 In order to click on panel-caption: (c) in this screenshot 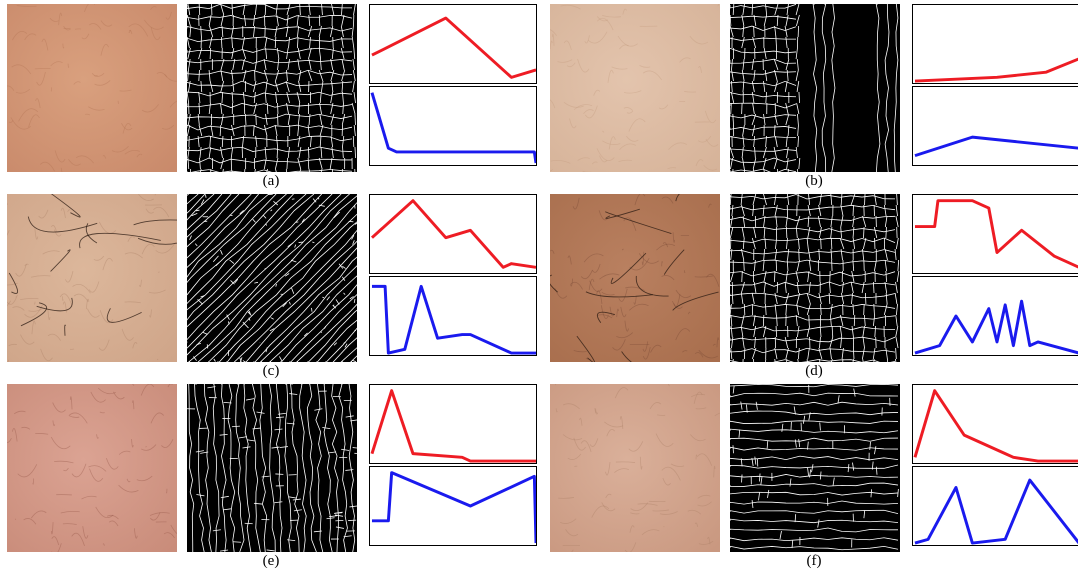, I will do `click(271, 371)`.